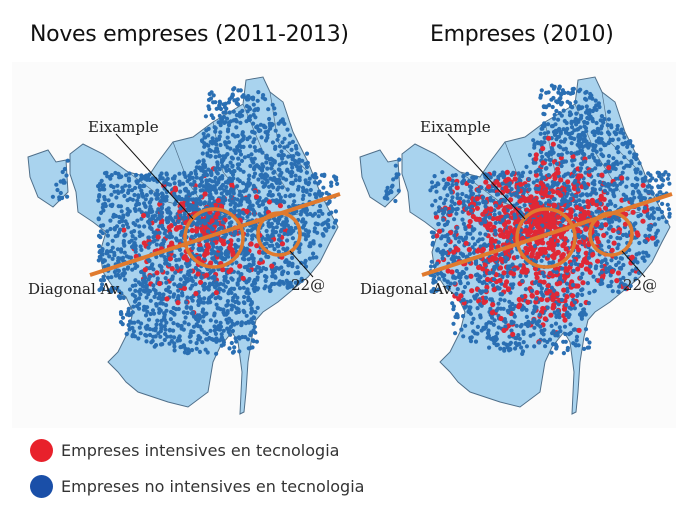  What do you see at coordinates (213, 486) in the screenshot?
I see `legend-label: Empreses no intensives en tecnologia` at bounding box center [213, 486].